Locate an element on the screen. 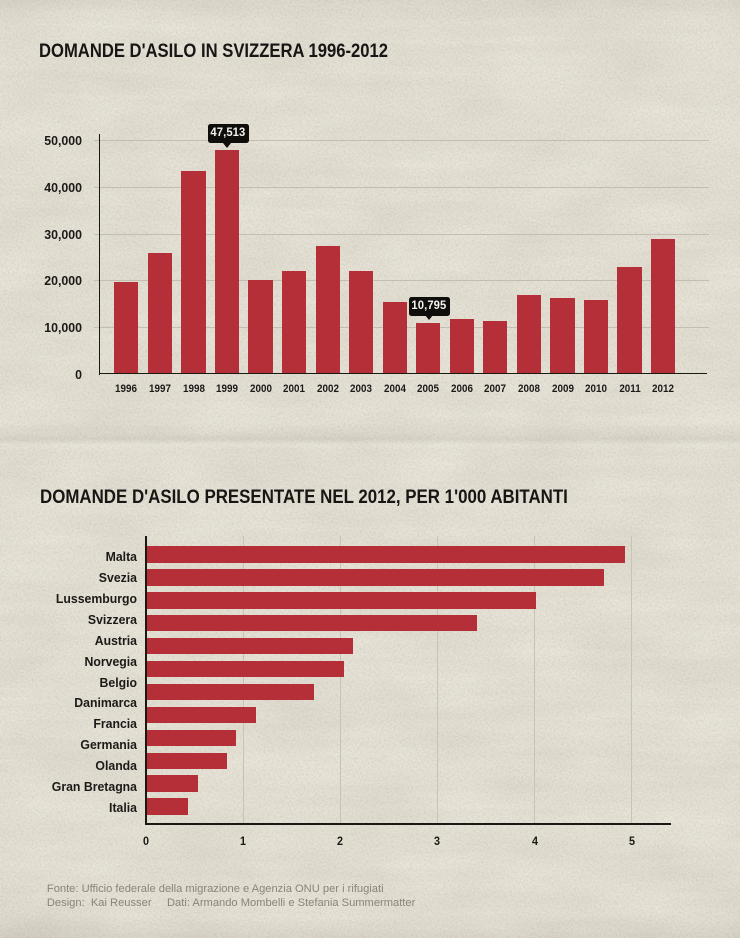  chart2-country-label-olanda: Olanda is located at coordinates (116, 766).